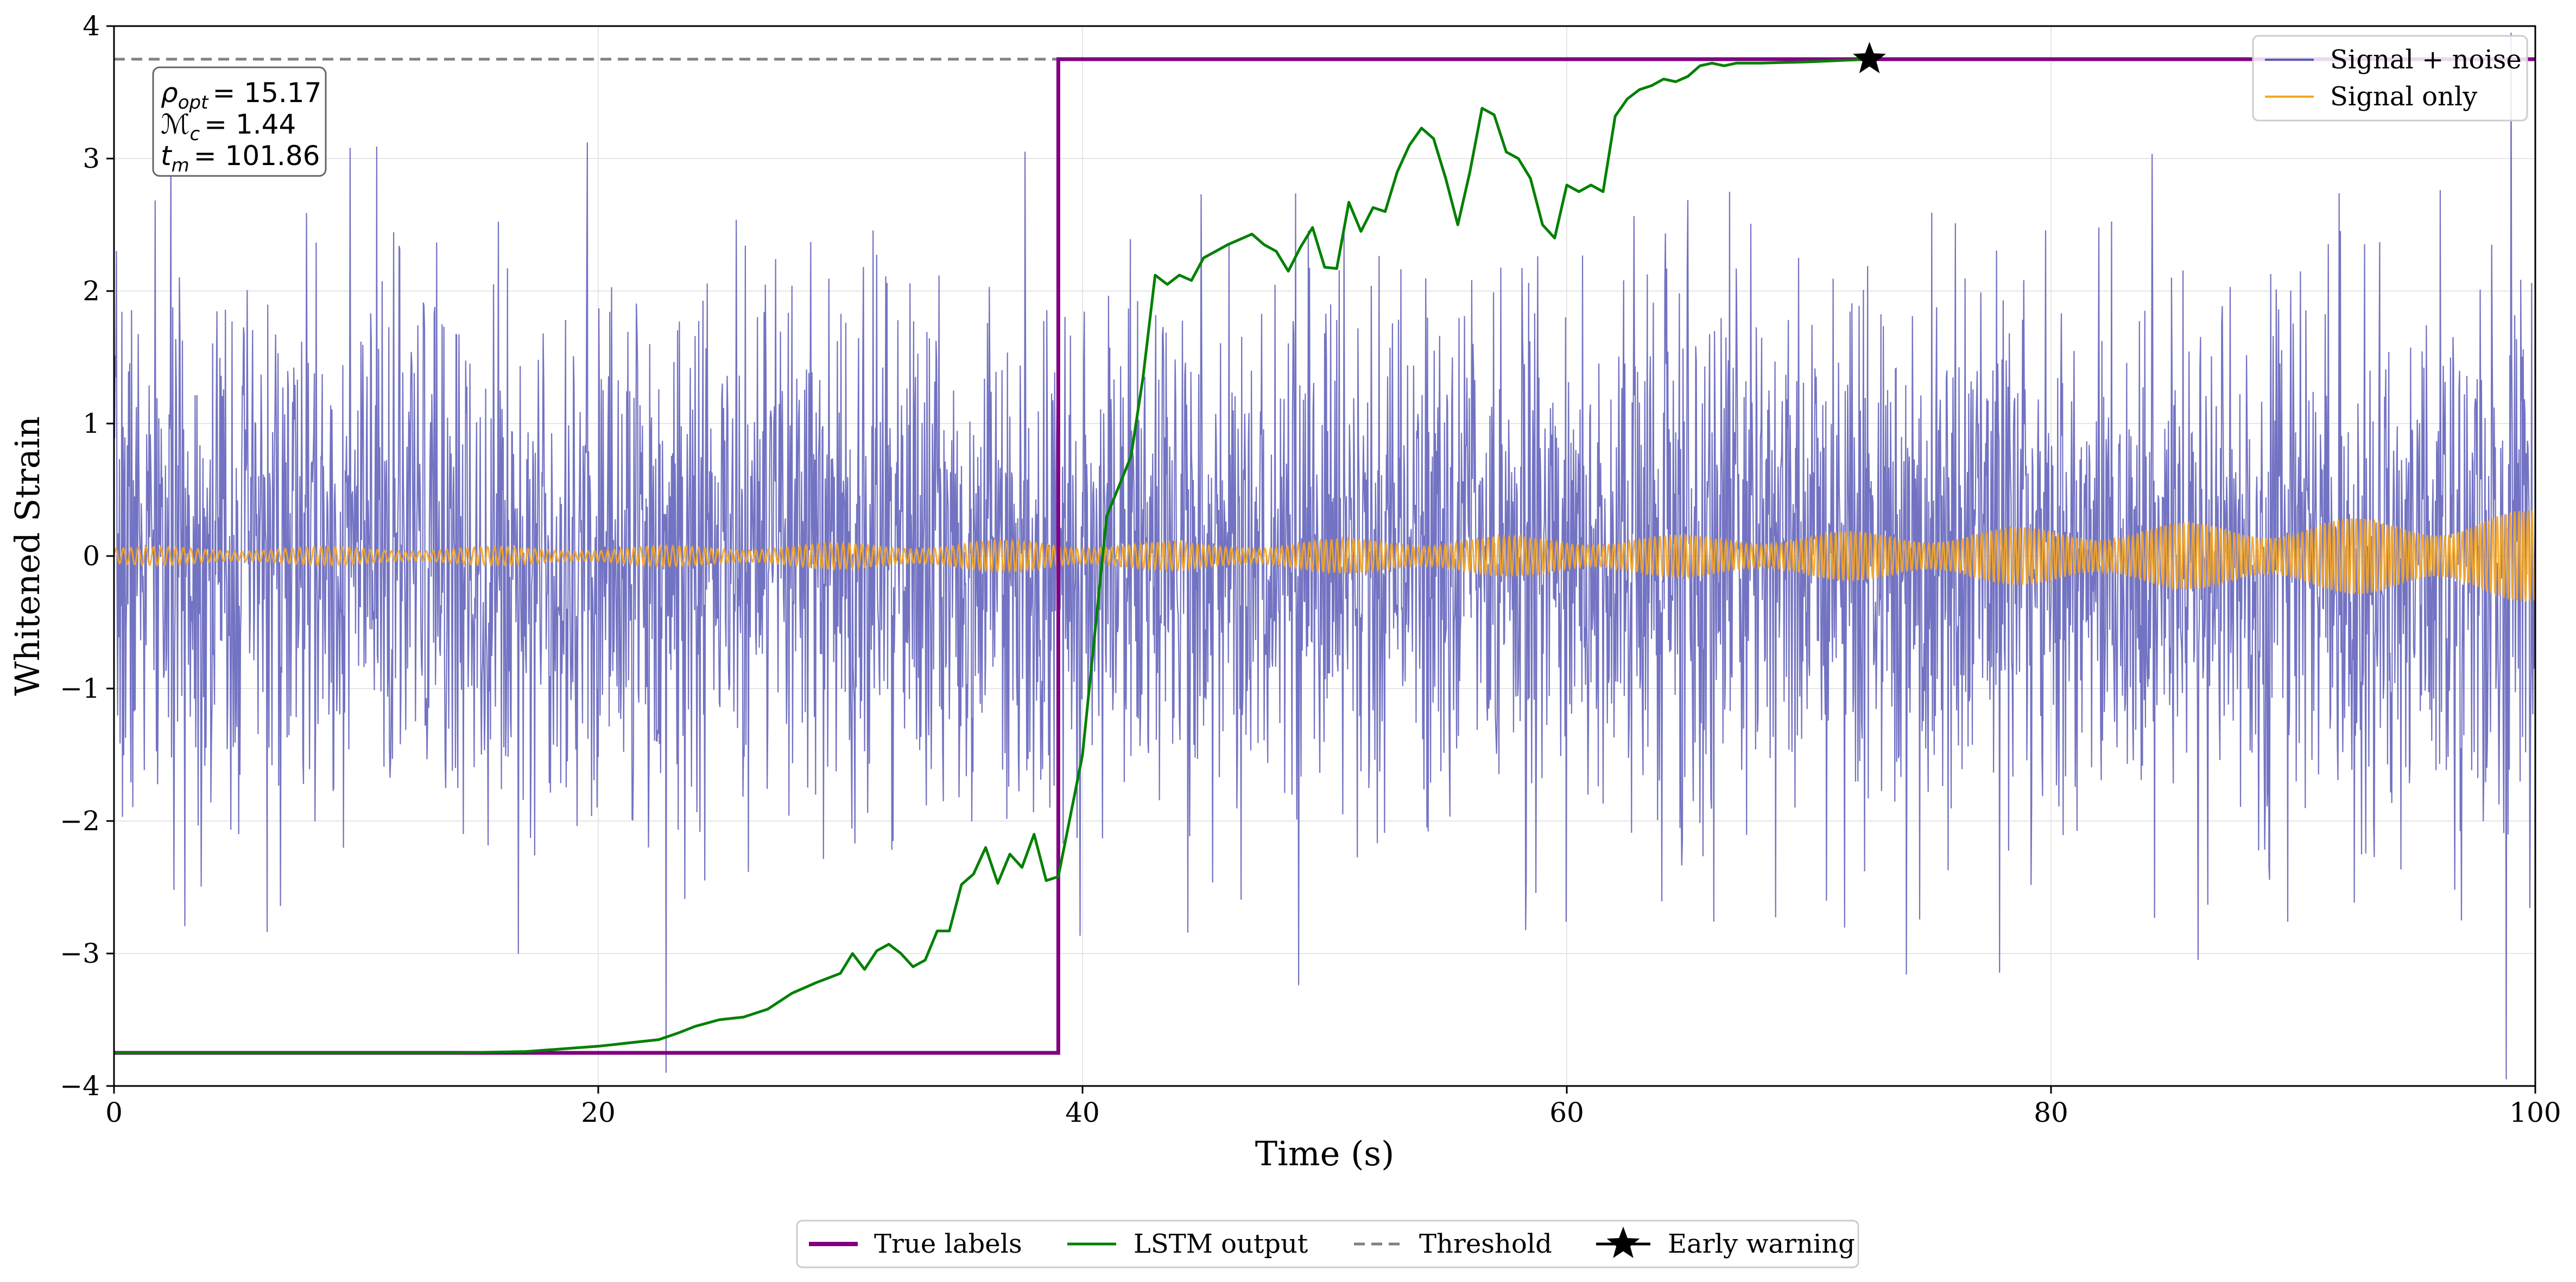  Describe the element at coordinates (1761, 1244) in the screenshot. I see `legend-label-early-warning: Early warning` at that location.